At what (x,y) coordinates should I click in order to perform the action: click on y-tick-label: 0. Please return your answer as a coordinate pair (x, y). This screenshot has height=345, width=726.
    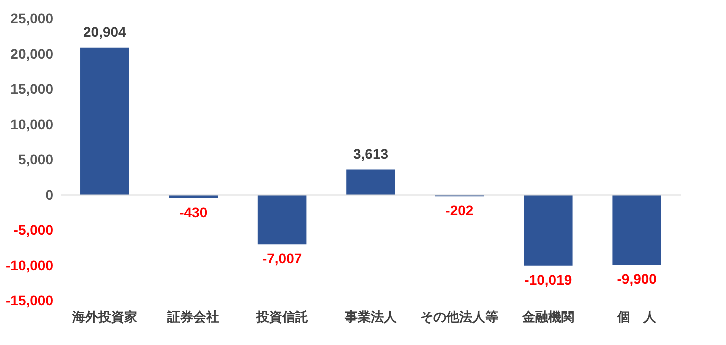
    Looking at the image, I should click on (50, 194).